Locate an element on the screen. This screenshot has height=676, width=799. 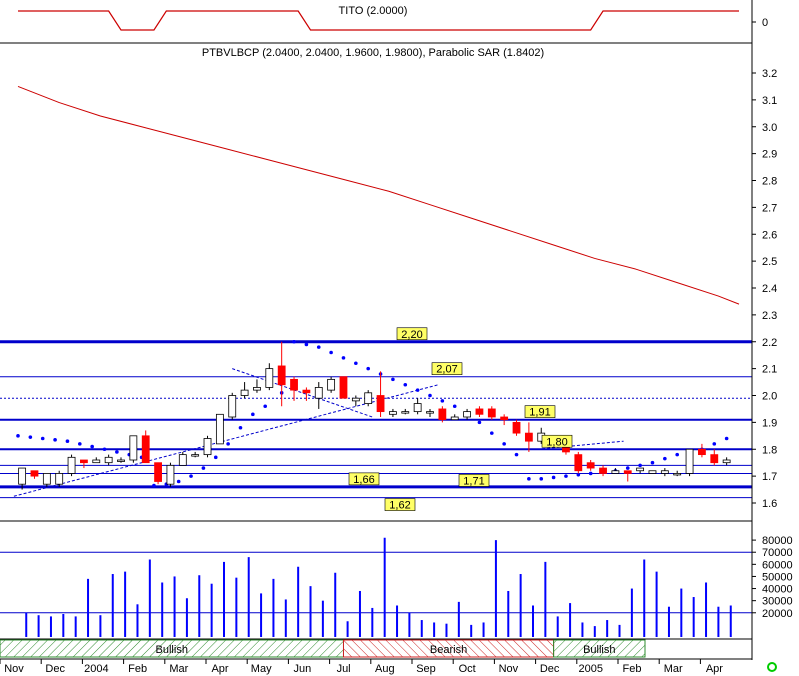
level-label: 1,91 is located at coordinates (539, 413).